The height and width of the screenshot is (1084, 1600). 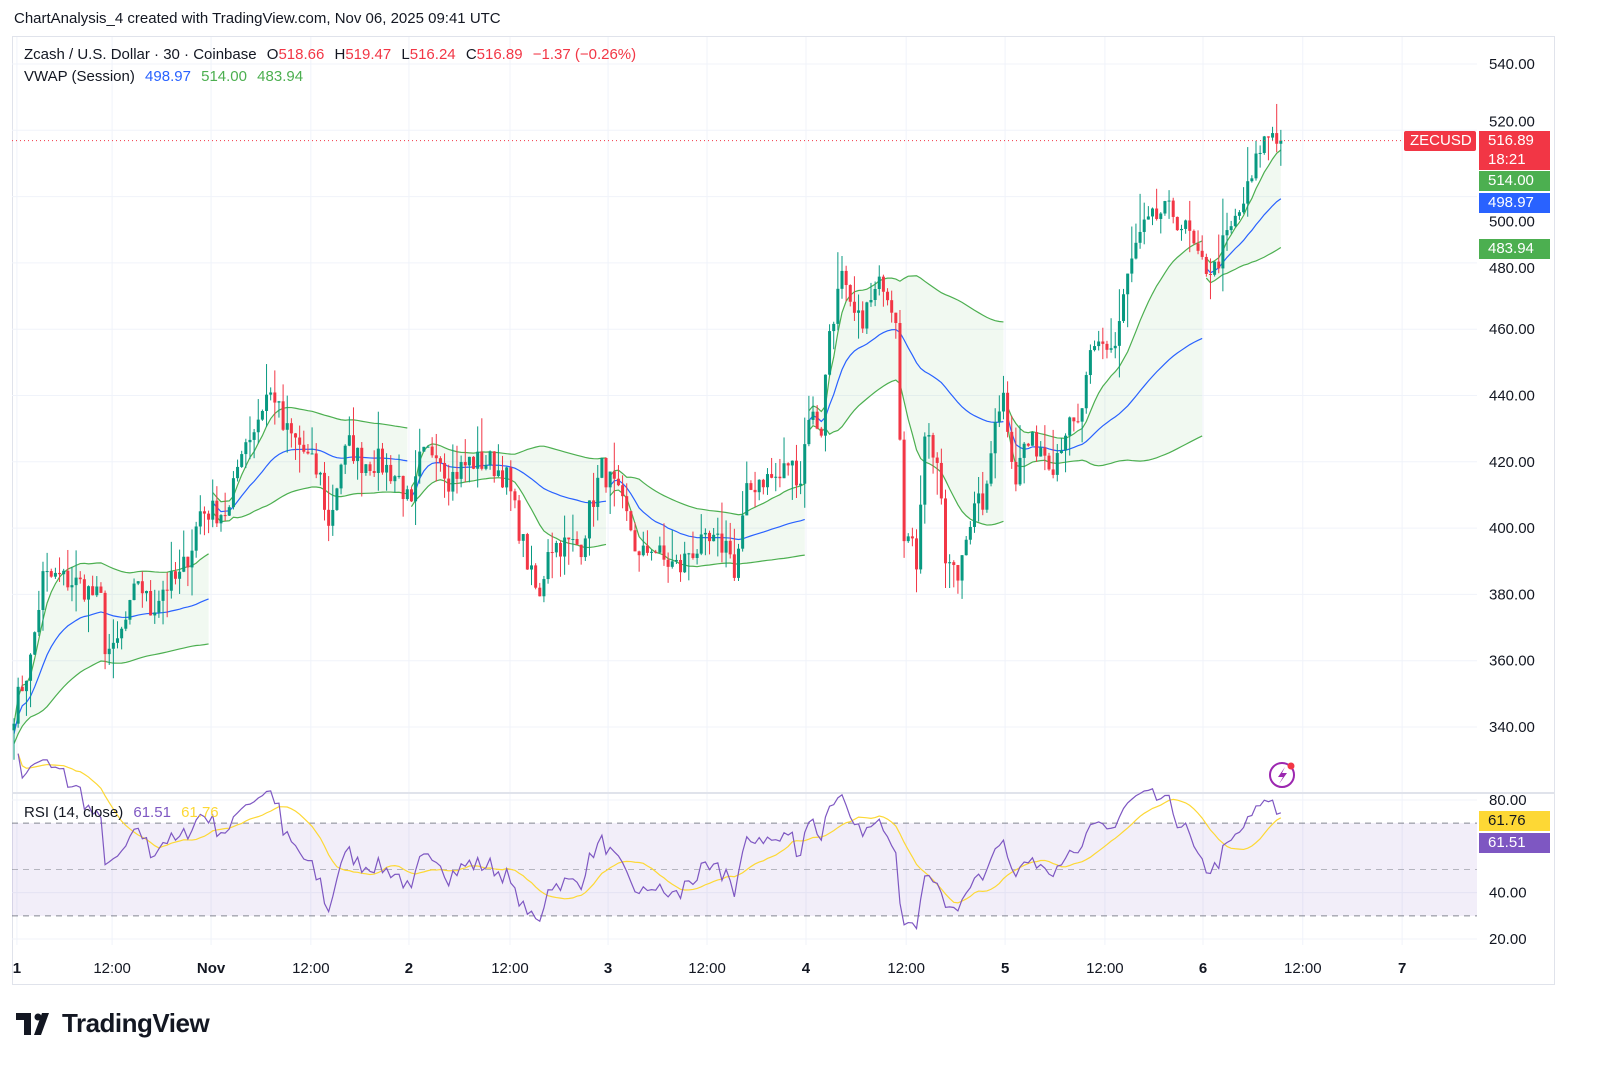 What do you see at coordinates (311, 968) in the screenshot?
I see `time-tick-label: 12:00` at bounding box center [311, 968].